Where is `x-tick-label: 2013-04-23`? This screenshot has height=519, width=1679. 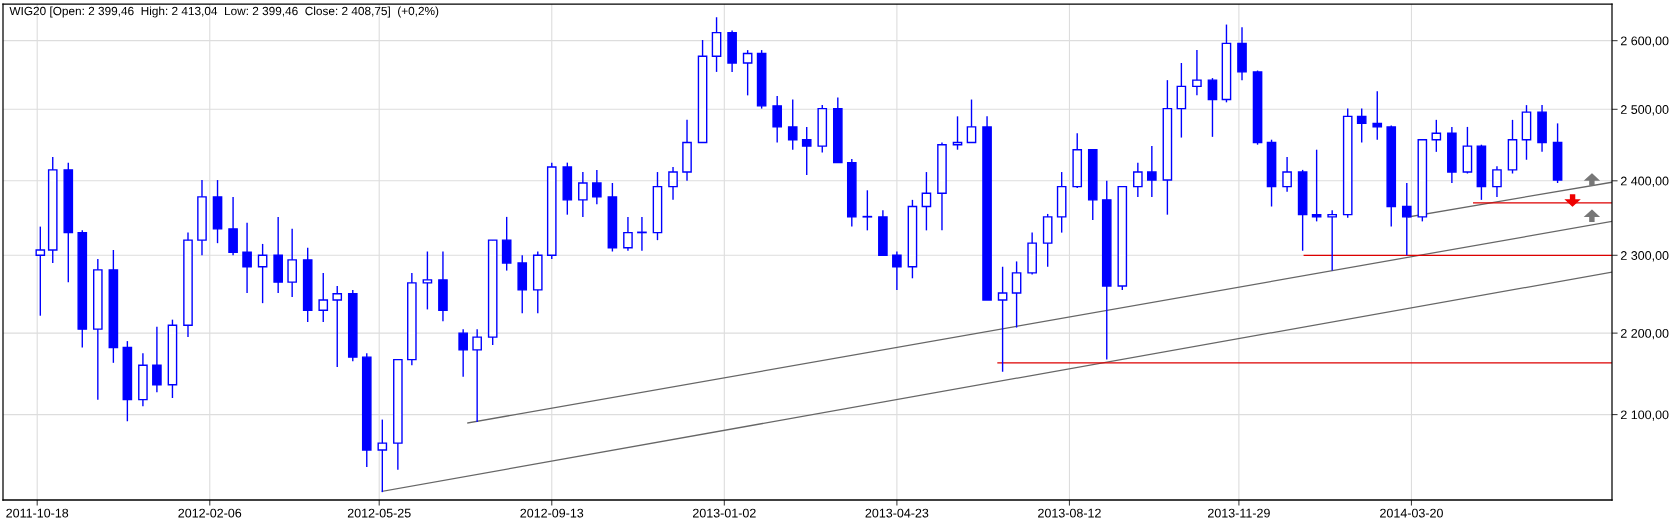 x-tick-label: 2013-04-23 is located at coordinates (897, 513).